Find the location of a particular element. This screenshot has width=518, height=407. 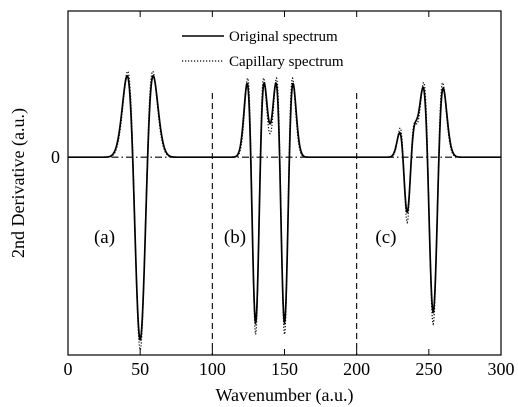

x-tick-label-200: 200 is located at coordinates (356, 369).